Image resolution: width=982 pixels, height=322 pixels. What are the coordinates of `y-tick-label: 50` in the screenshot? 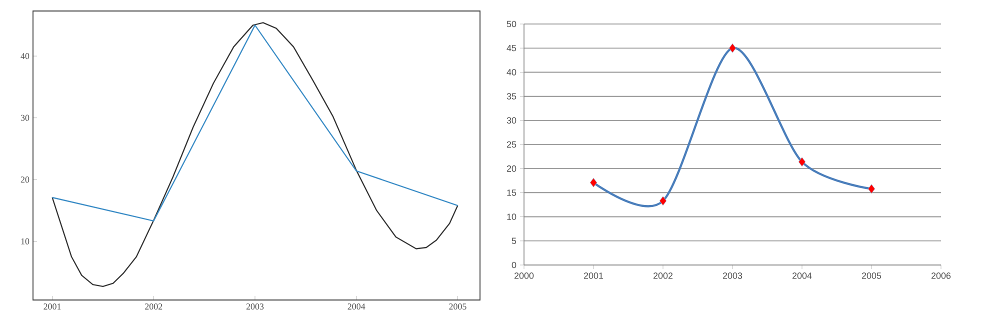 It's located at (511, 24).